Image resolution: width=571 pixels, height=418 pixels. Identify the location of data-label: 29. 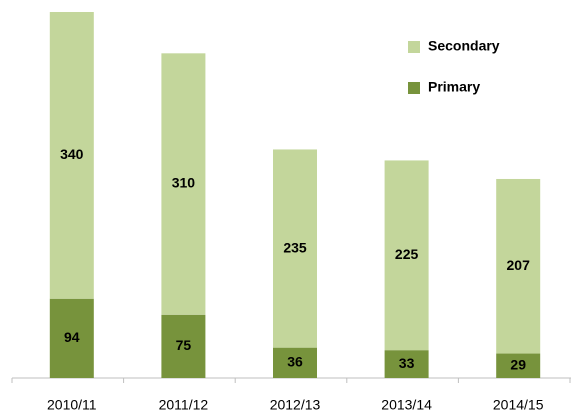
(518, 364).